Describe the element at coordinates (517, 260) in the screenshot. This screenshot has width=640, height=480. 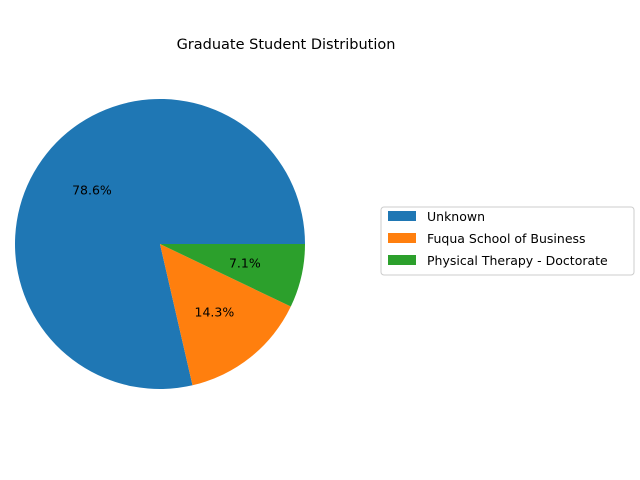
I see `legend-label-physical-therapy-doctorate: Physical Therapy - Doctorate` at that location.